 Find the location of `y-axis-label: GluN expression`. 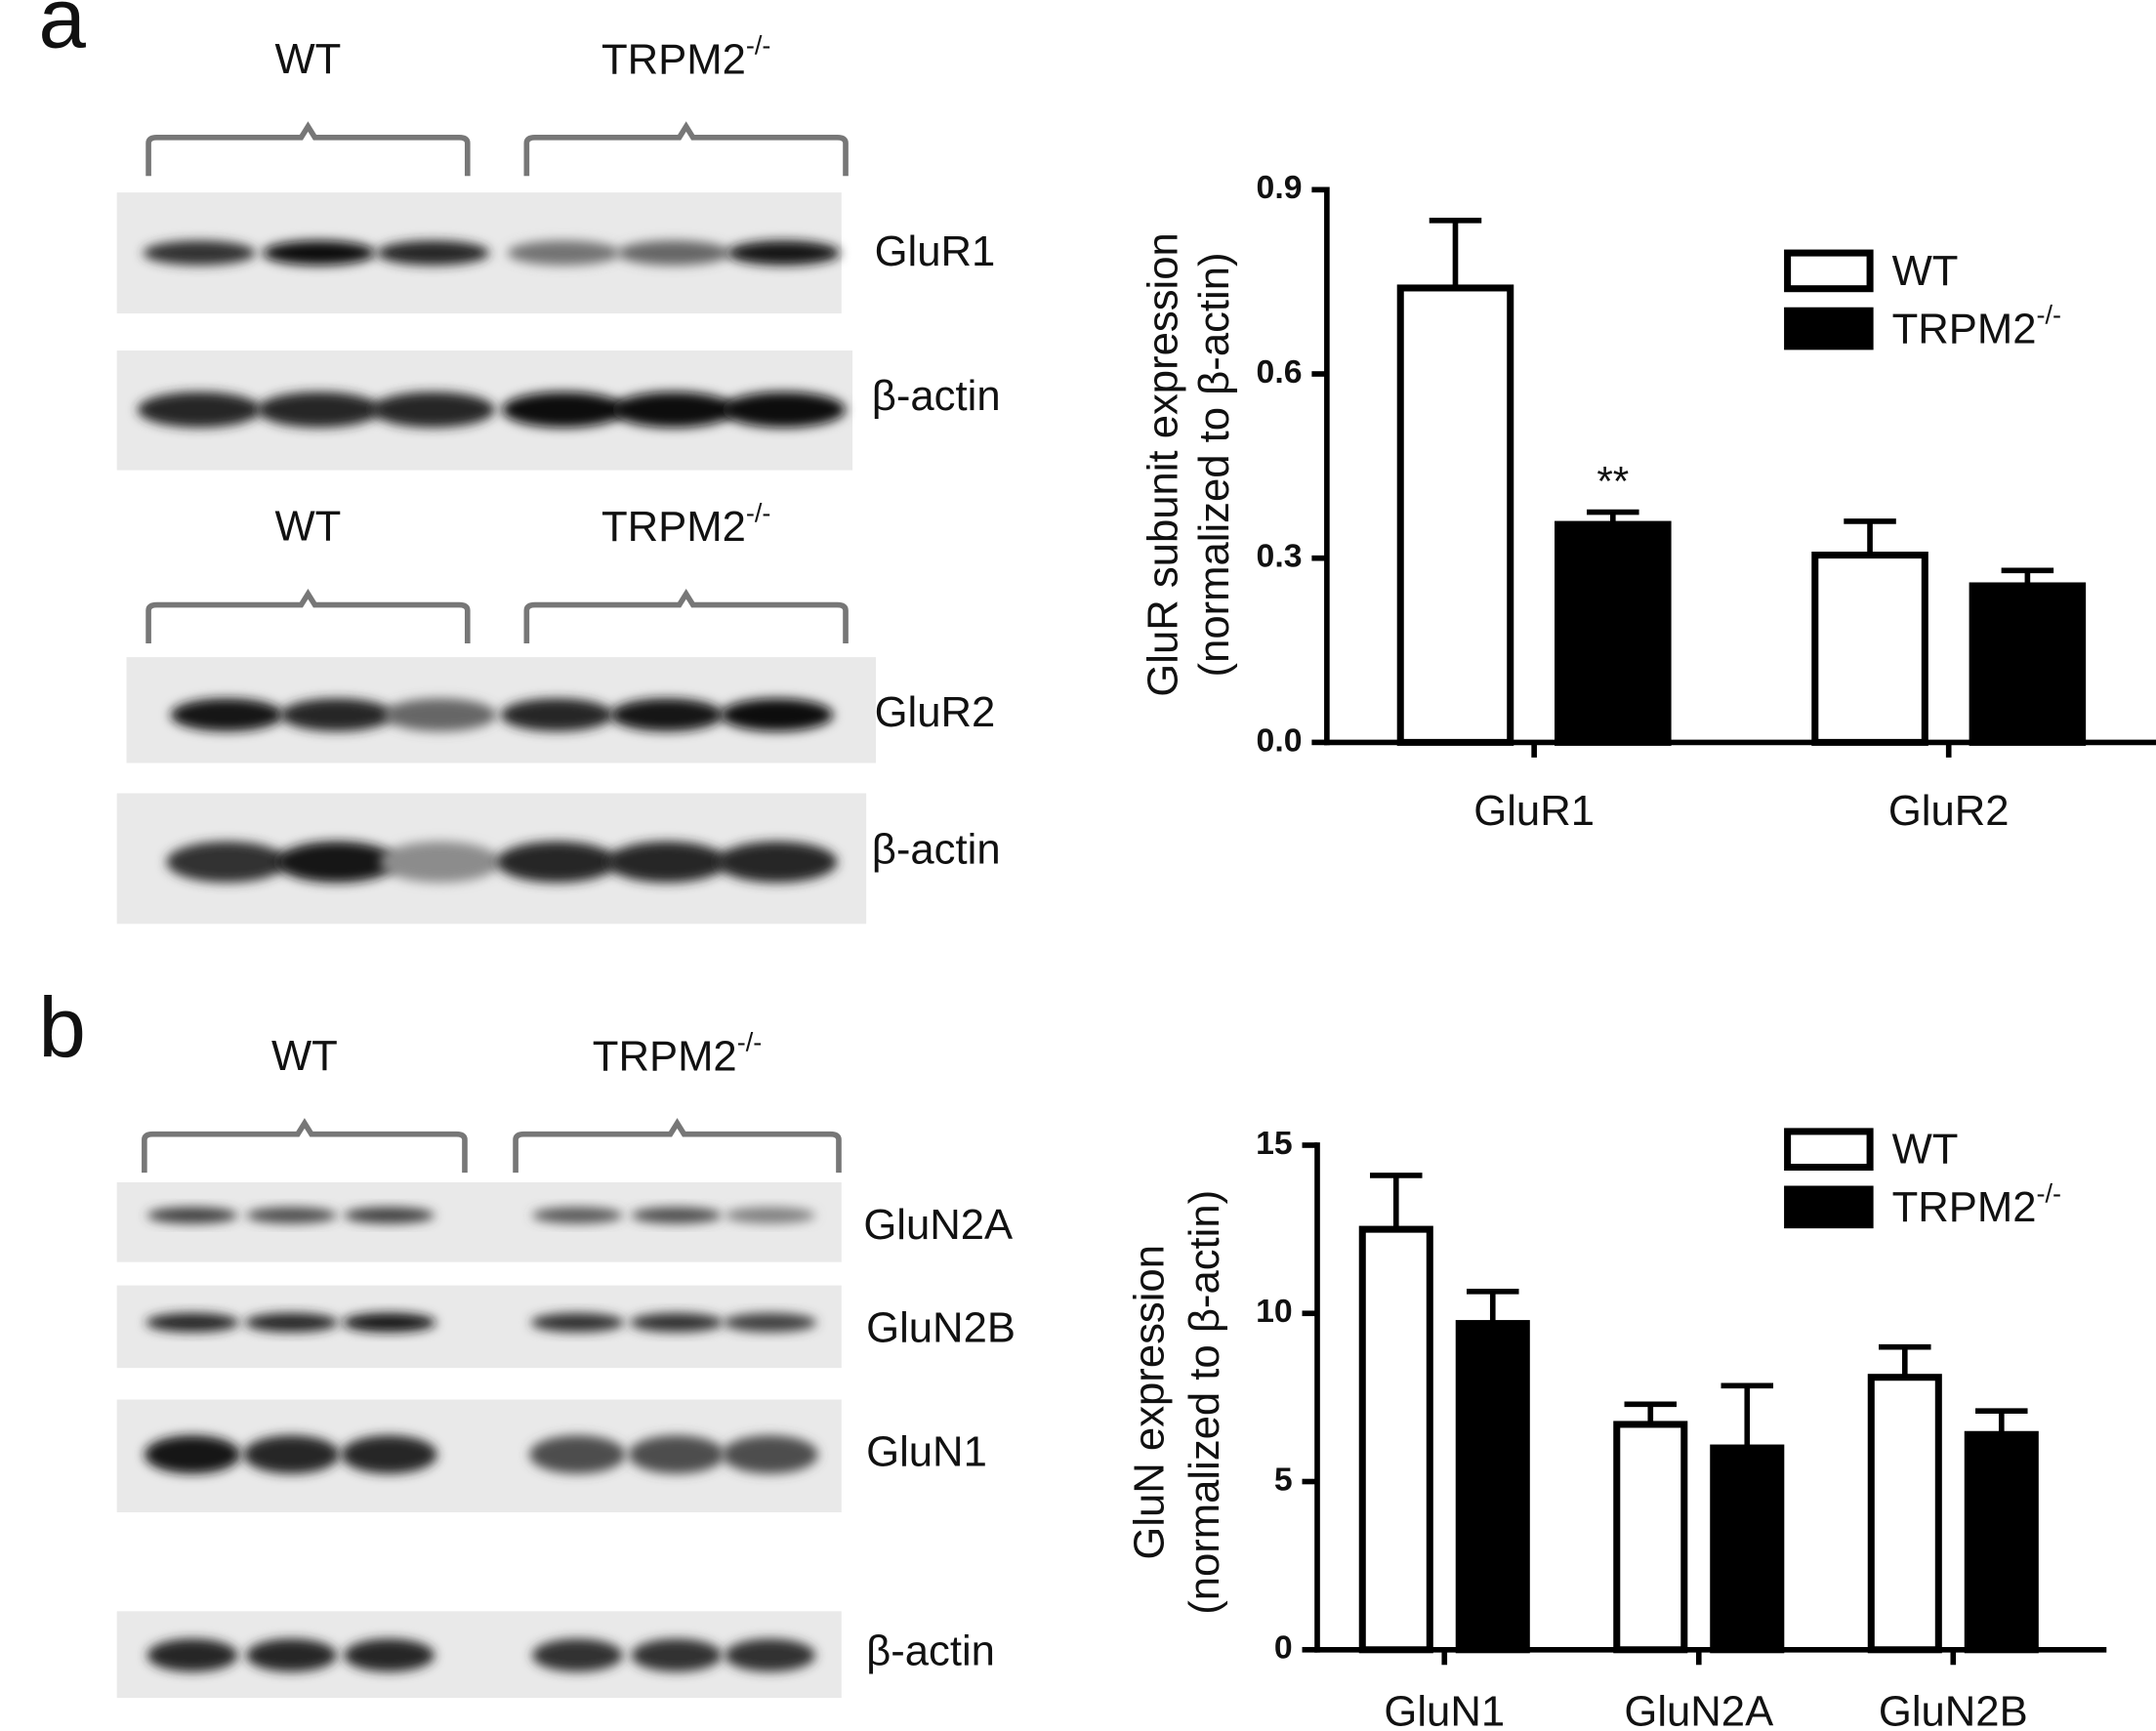

y-axis-label: GluN expression is located at coordinates (1150, 1402).